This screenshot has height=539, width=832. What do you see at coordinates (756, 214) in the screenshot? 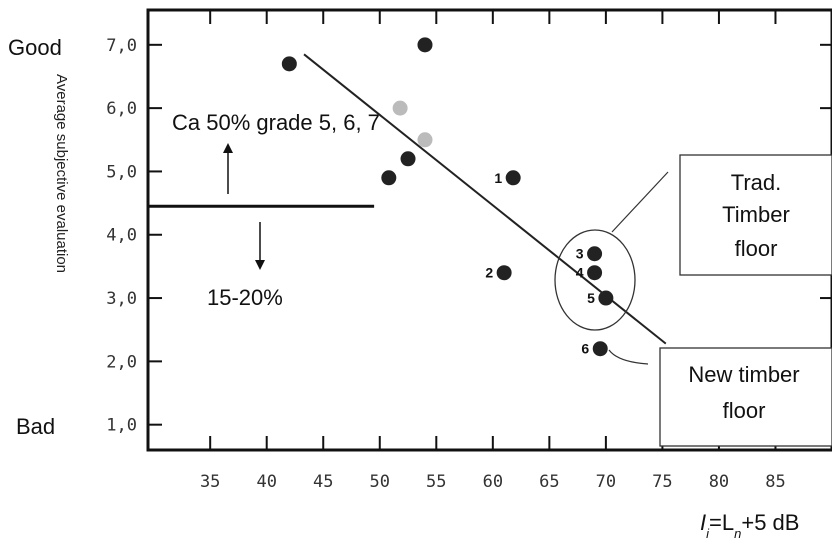
I see `legend-trad-line2: Timber` at bounding box center [756, 214].